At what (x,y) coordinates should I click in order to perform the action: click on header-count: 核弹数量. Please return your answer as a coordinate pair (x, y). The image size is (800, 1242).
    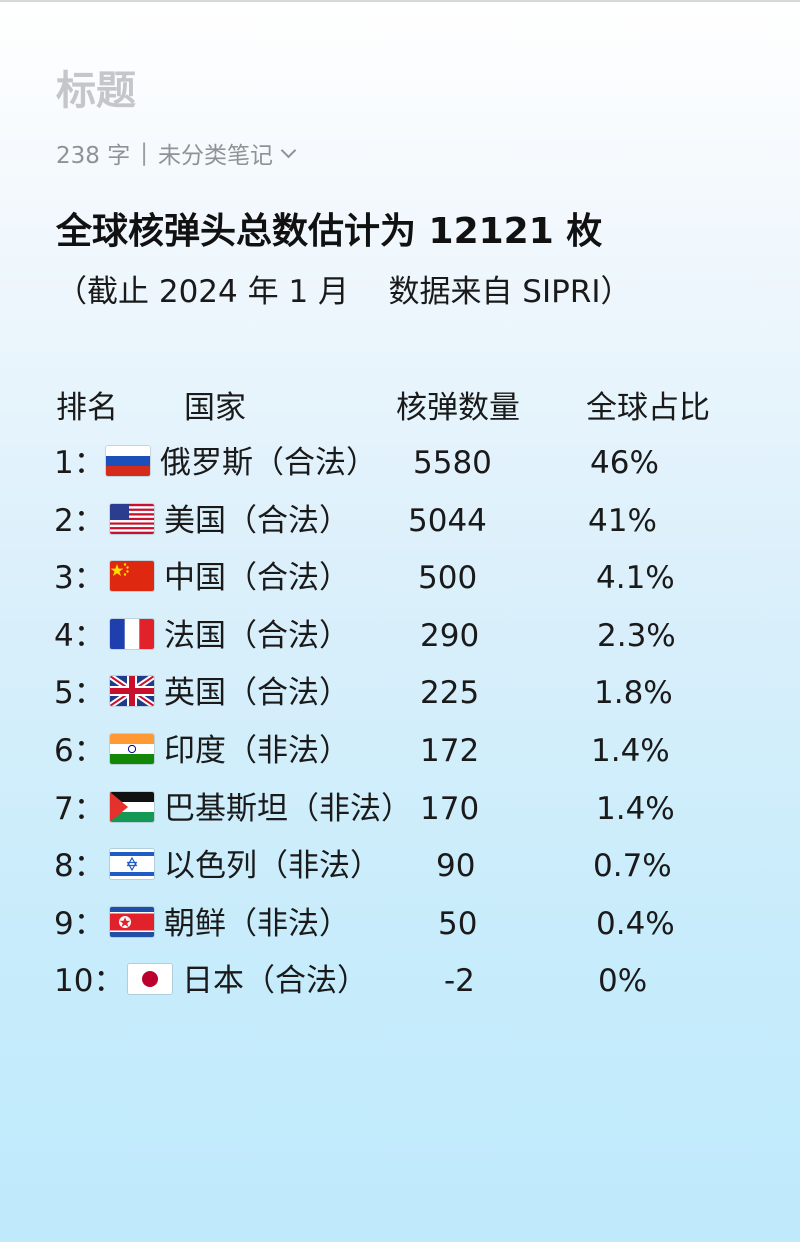
    Looking at the image, I should click on (458, 408).